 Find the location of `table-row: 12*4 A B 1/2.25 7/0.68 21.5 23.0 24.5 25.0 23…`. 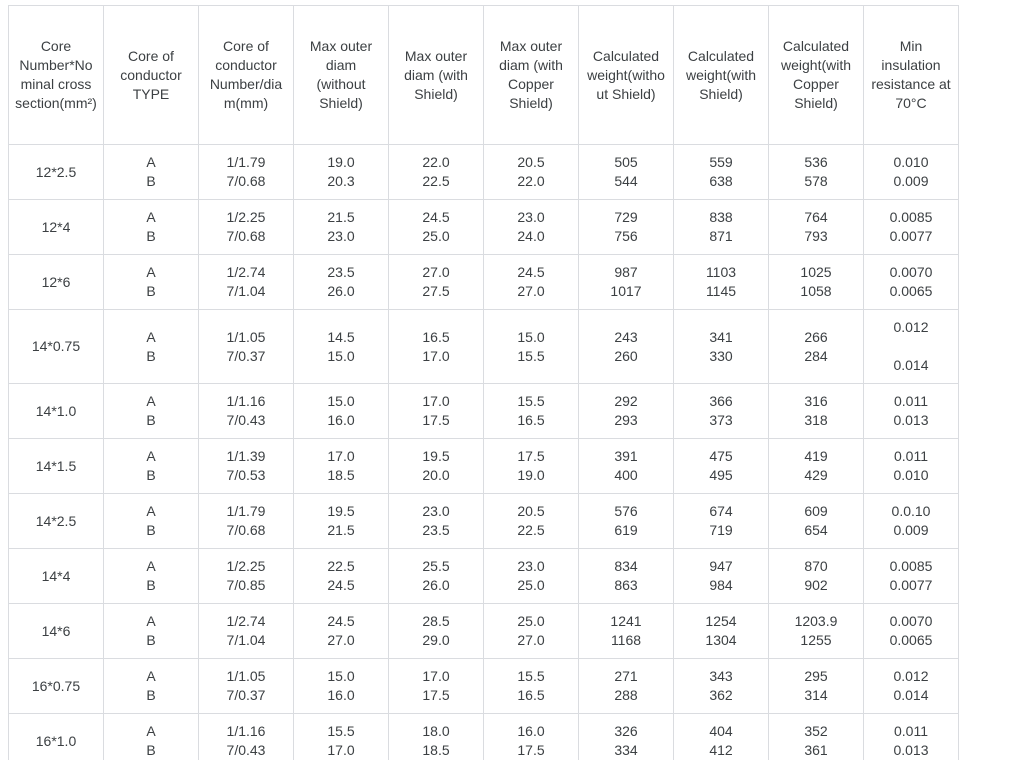

table-row: 12*4 A B 1/2.25 7/0.68 21.5 23.0 24.5 25.0 23… is located at coordinates (483, 227).